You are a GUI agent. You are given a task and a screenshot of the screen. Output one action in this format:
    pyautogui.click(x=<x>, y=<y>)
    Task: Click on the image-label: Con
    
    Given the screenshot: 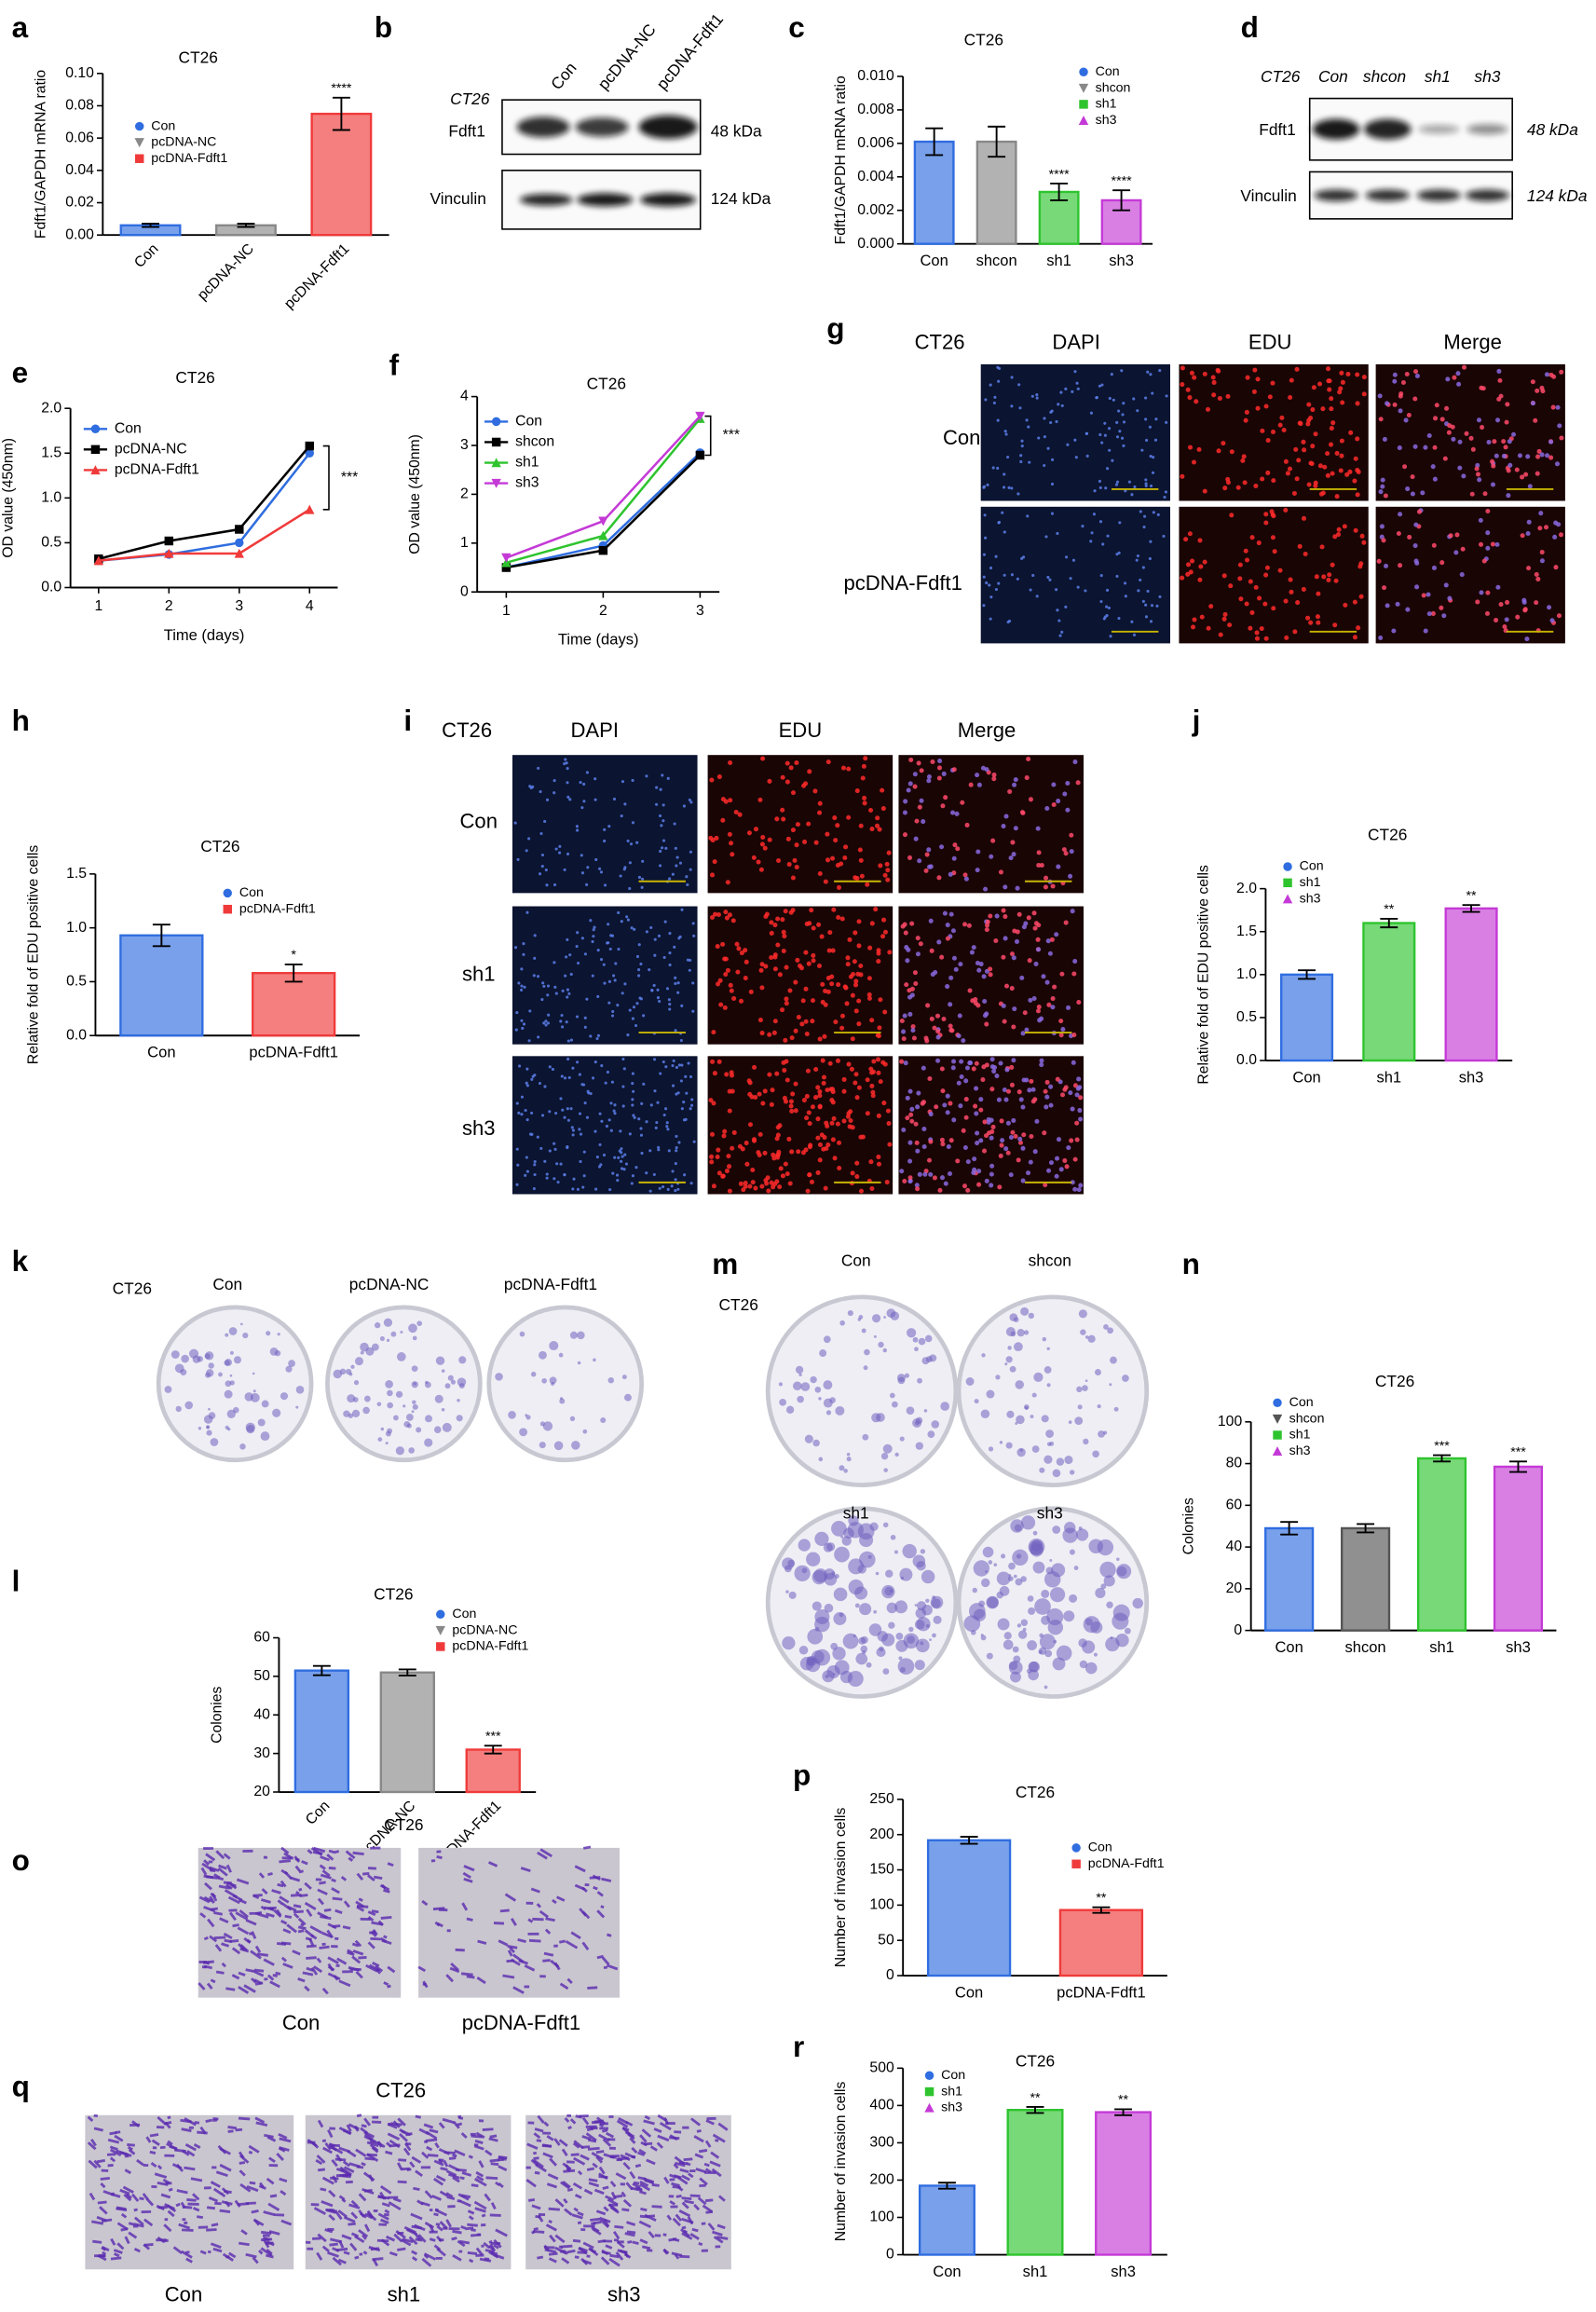 What is the action you would take?
    pyautogui.click(x=1333, y=76)
    